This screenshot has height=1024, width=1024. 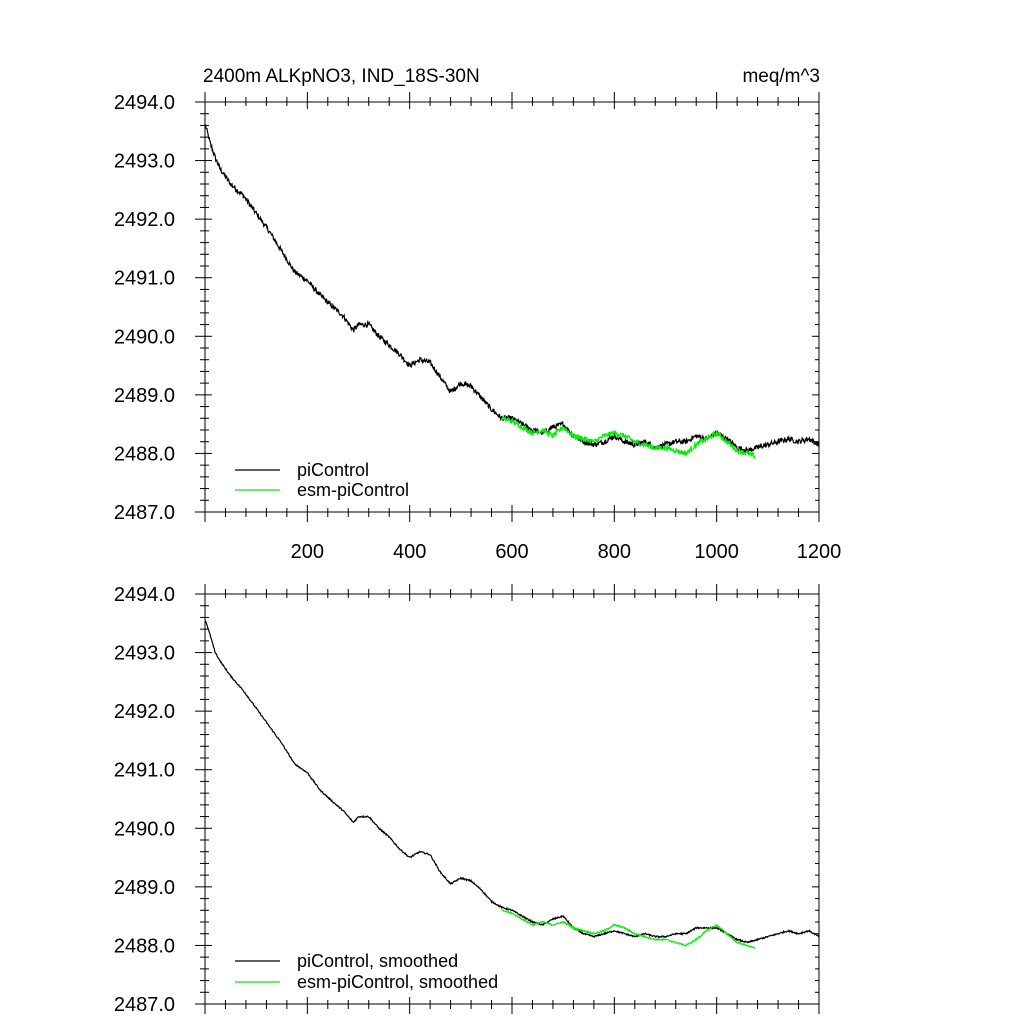 I want to click on top-legend: piControl esm-piControl, so click(x=322, y=480).